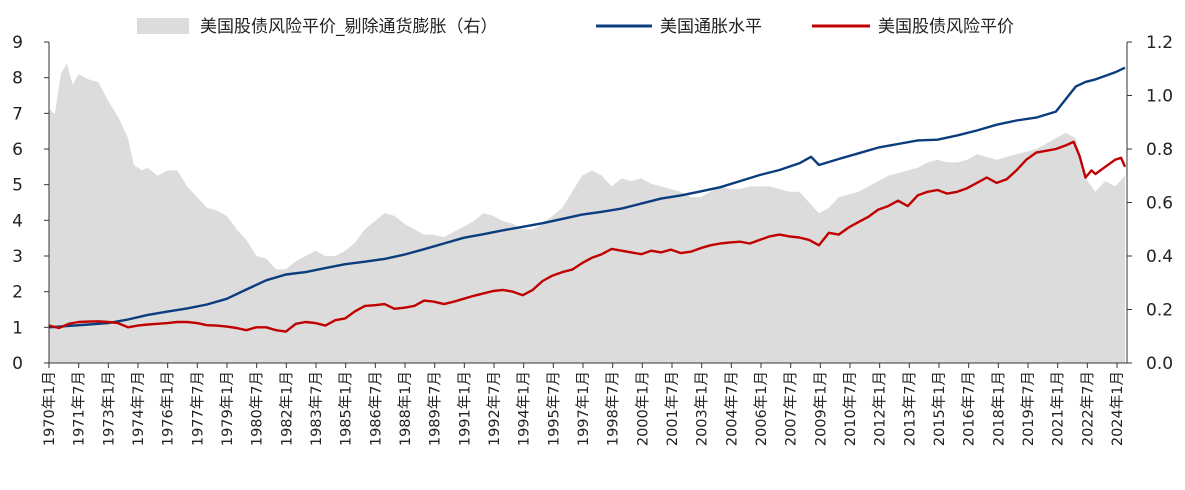  I want to click on legend-label-area: 美国股债风险平价_剔除通货膨胀（右）, so click(349, 27).